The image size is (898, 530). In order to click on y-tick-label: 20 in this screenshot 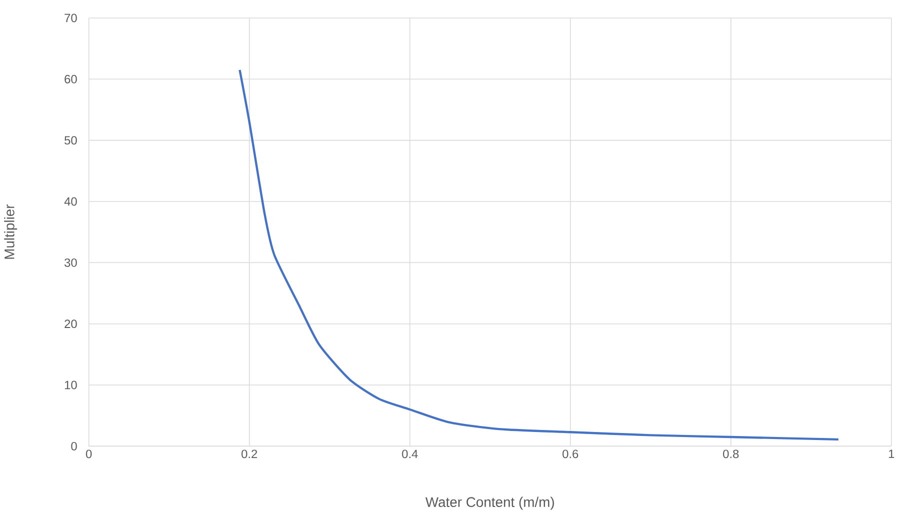, I will do `click(70, 324)`.